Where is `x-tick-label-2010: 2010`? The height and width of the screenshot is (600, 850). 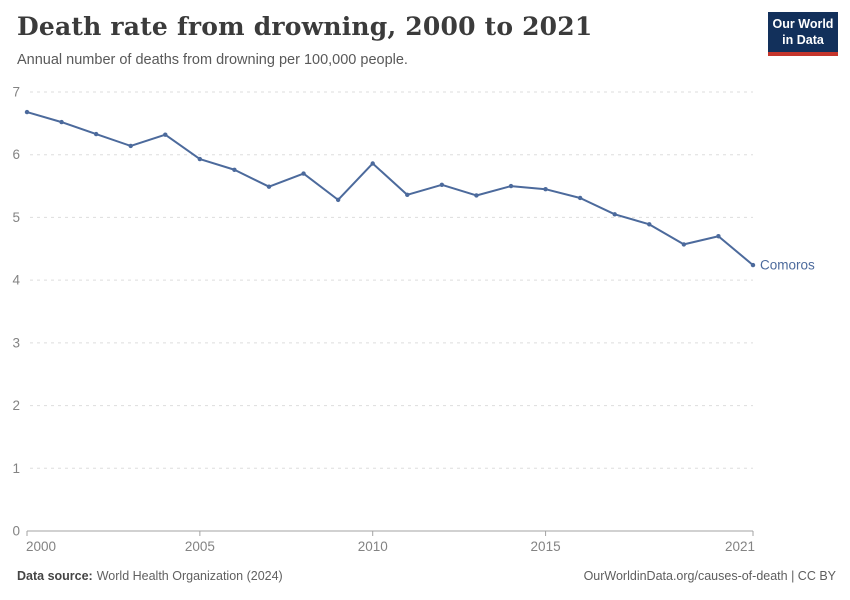
x-tick-label-2010: 2010 is located at coordinates (373, 546).